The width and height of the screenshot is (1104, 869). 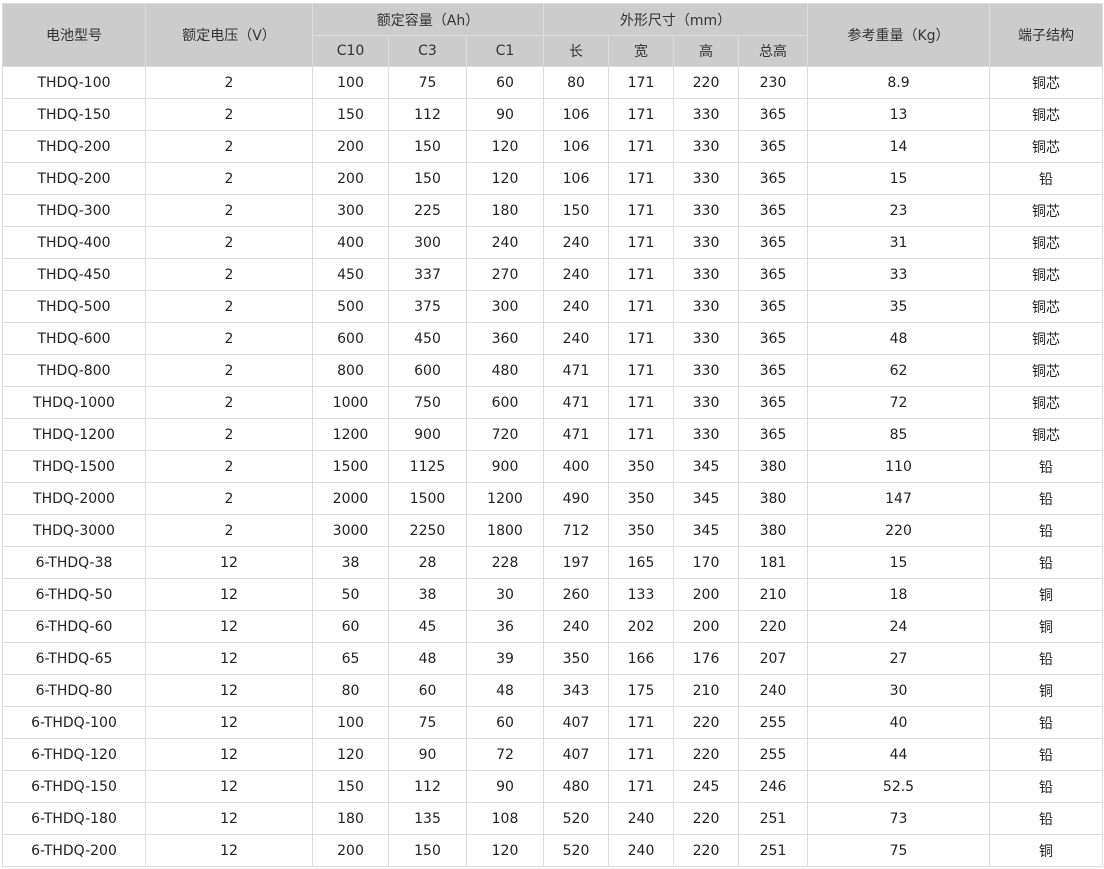 What do you see at coordinates (427, 498) in the screenshot?
I see `cell-c3: 1500` at bounding box center [427, 498].